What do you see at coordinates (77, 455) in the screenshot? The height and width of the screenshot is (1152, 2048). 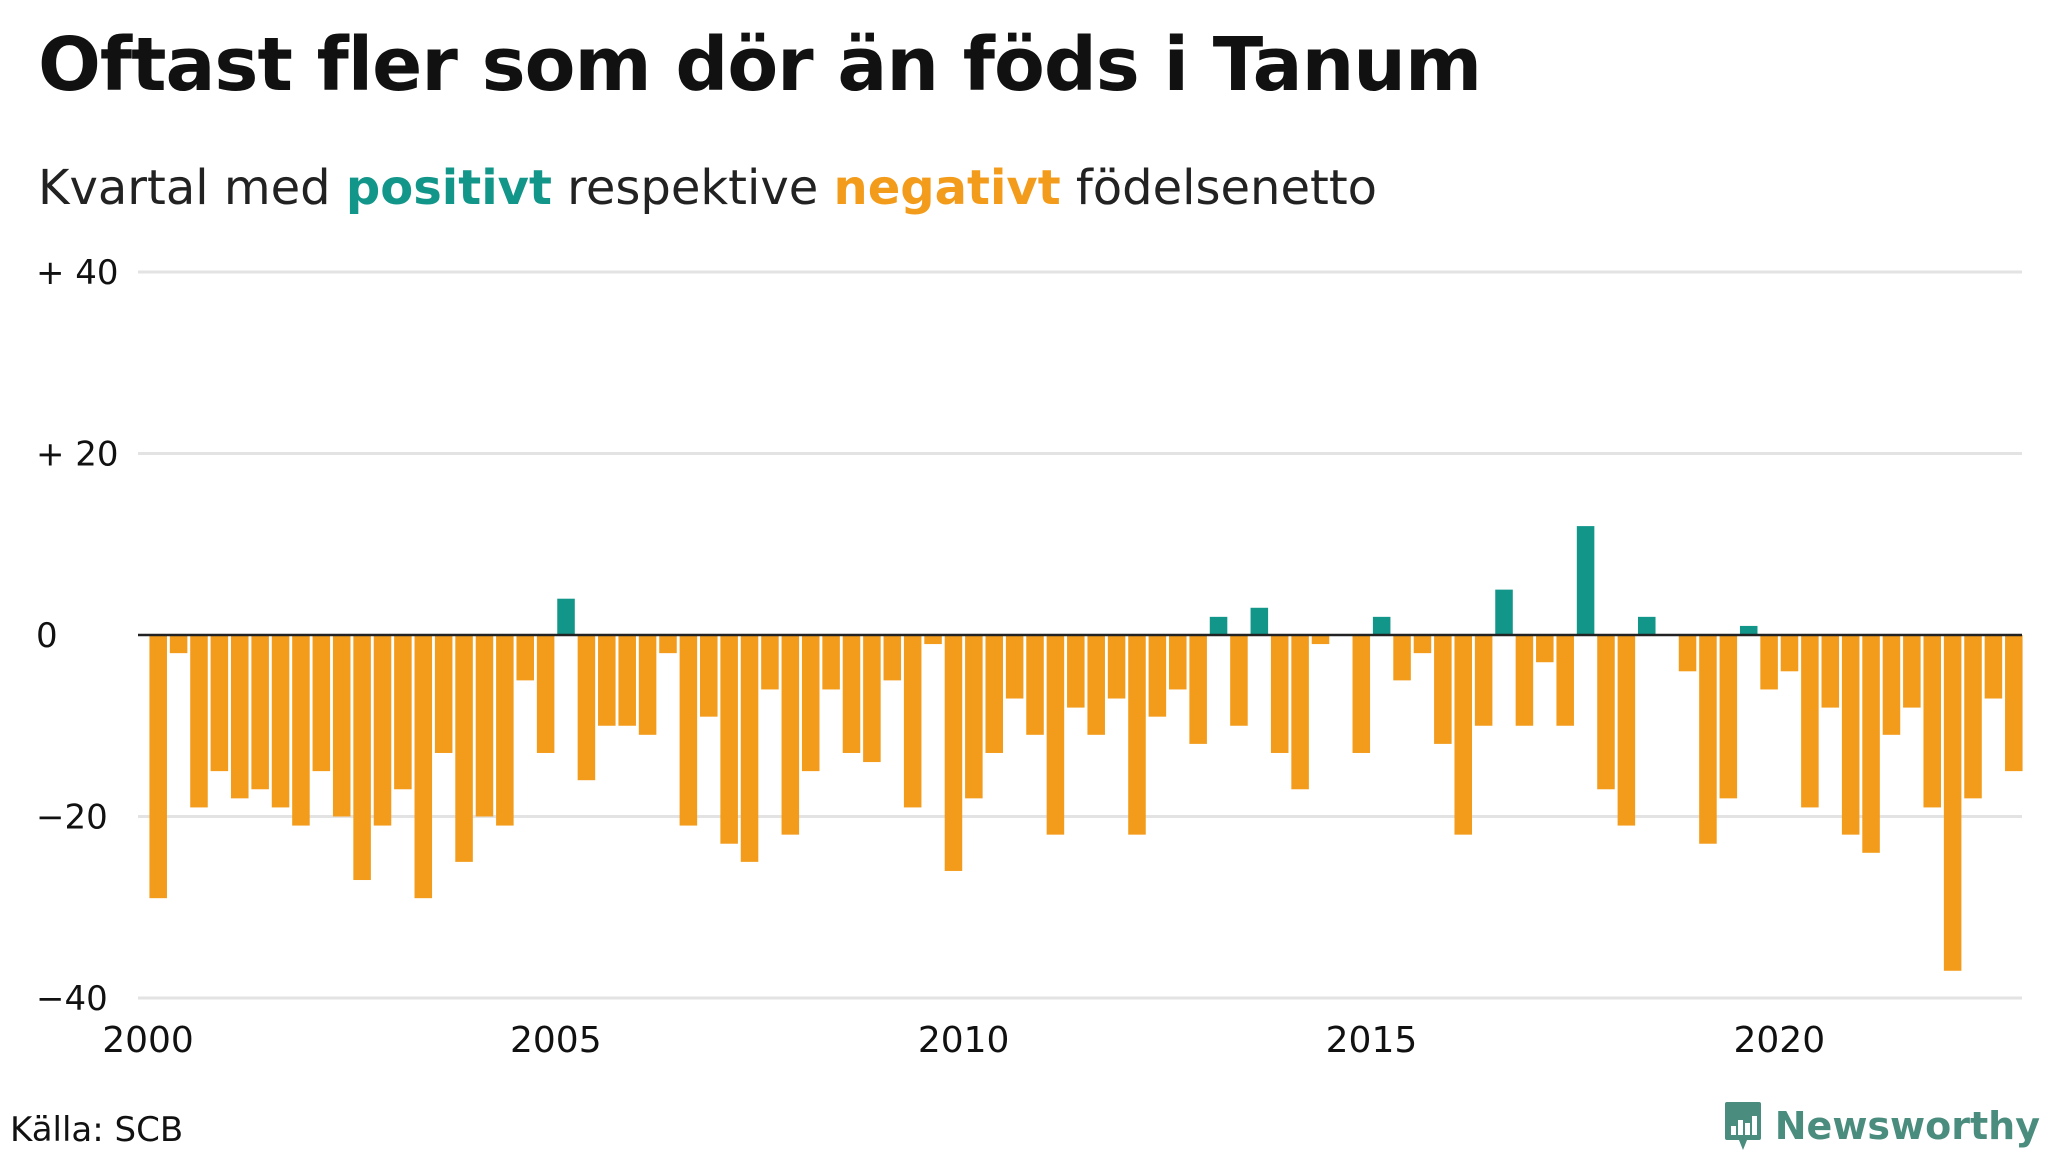 I see `y-tick-label: + 20` at bounding box center [77, 455].